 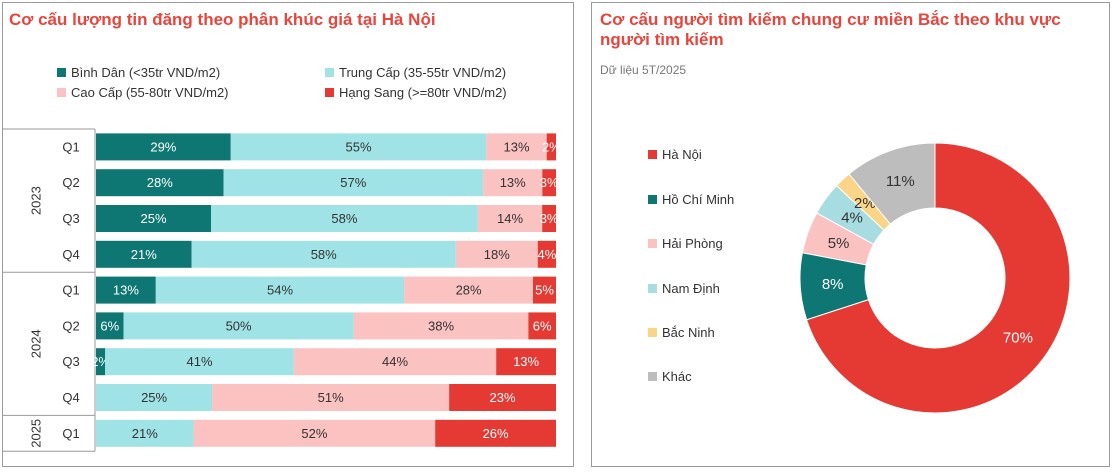 I want to click on data-label: 52%, so click(x=314, y=433).